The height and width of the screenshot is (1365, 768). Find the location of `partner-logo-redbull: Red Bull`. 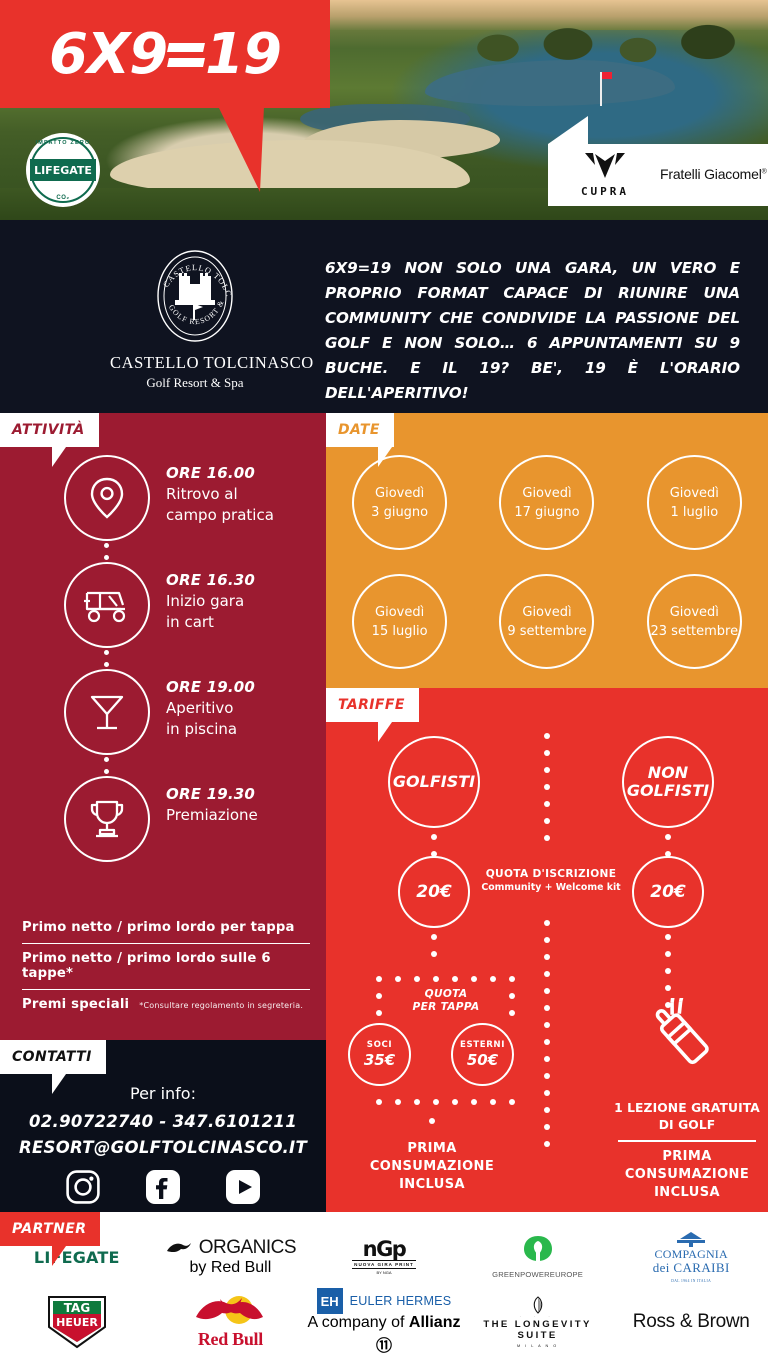

partner-logo-redbull: Red Bull is located at coordinates (230, 1322).